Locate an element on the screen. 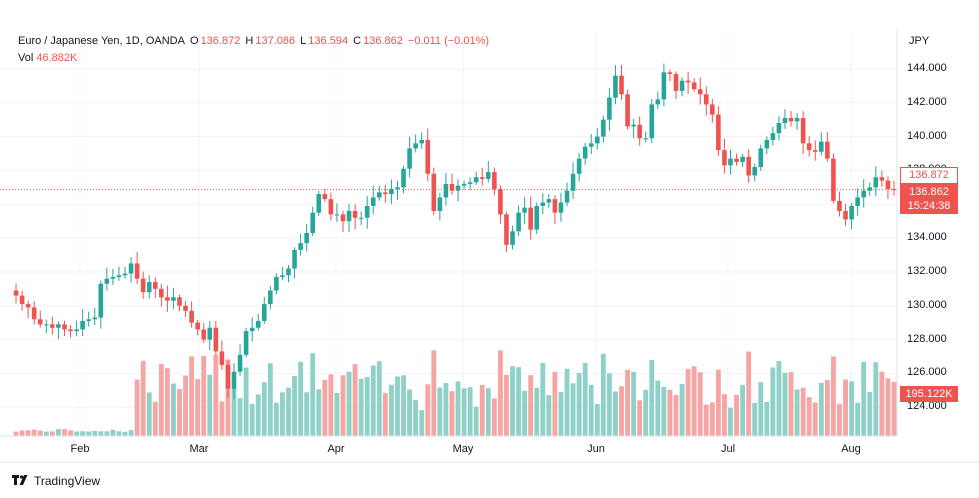 The image size is (979, 498). tradingview-logo: TradingView is located at coordinates (56, 481).